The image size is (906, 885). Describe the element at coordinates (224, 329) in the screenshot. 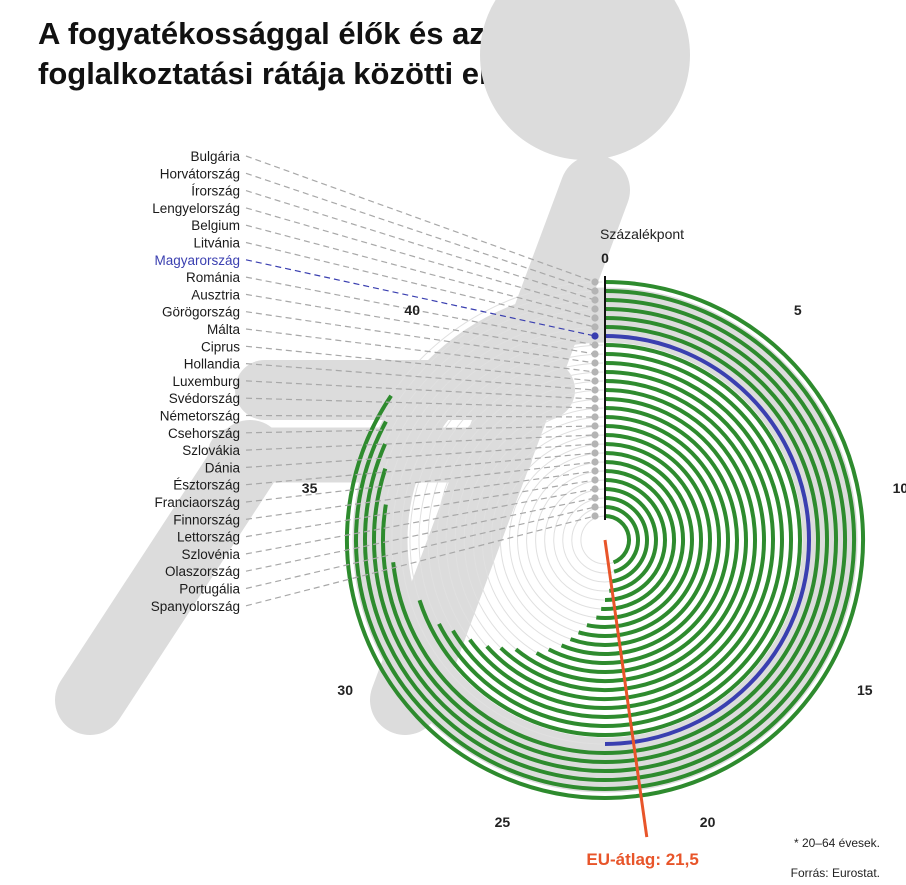

I see `country-label: Málta` at that location.